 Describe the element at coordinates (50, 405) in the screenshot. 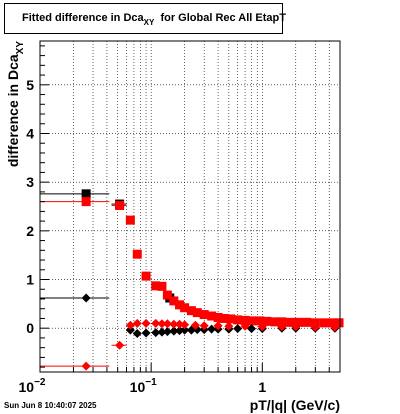

I see `timestamp: Sun Jun 8 10:40:07 2025` at that location.